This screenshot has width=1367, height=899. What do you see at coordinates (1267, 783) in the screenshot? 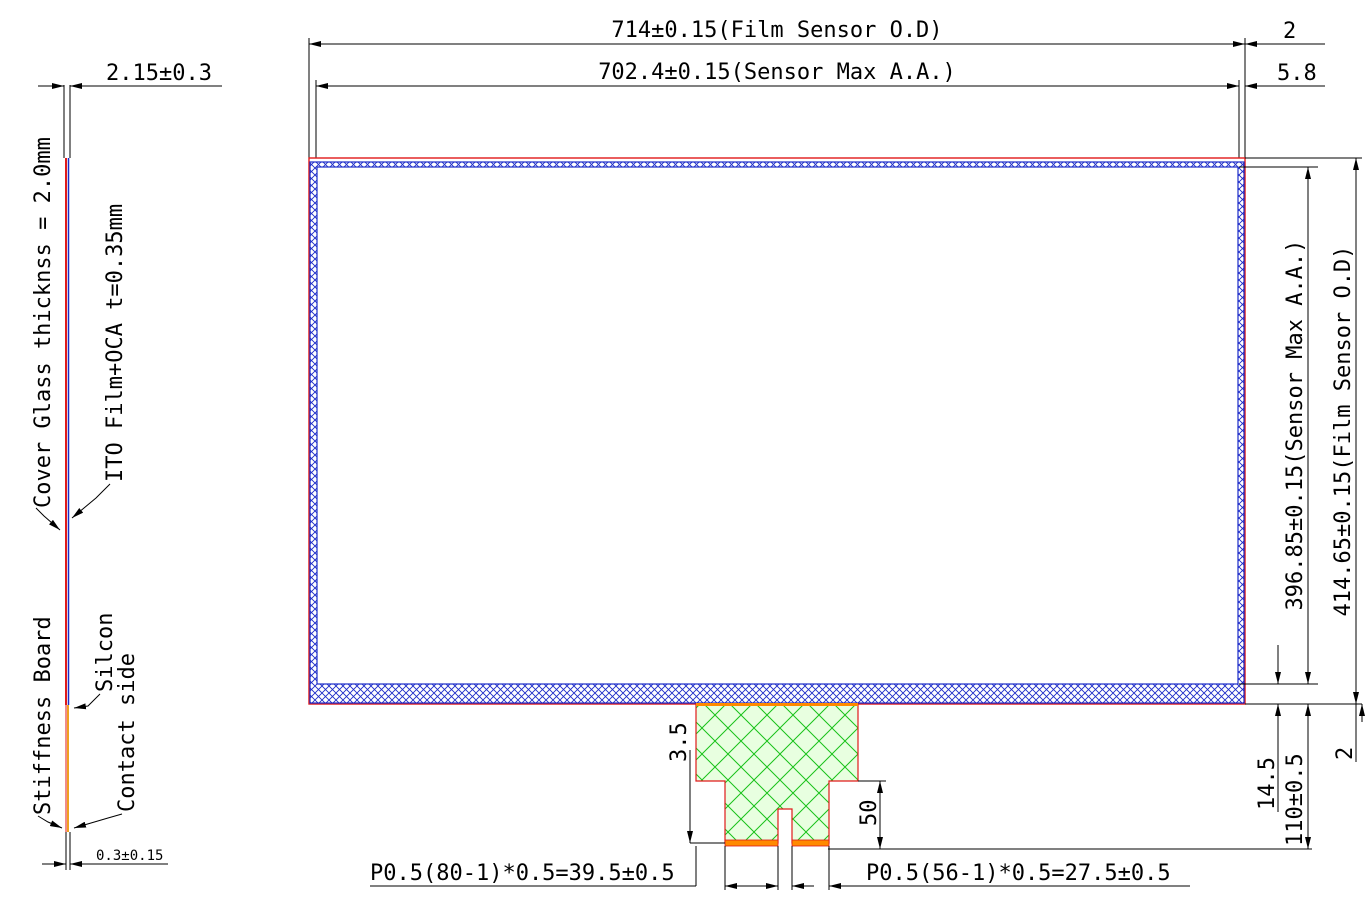
I see `dim-145-label: 14.5` at bounding box center [1267, 783].